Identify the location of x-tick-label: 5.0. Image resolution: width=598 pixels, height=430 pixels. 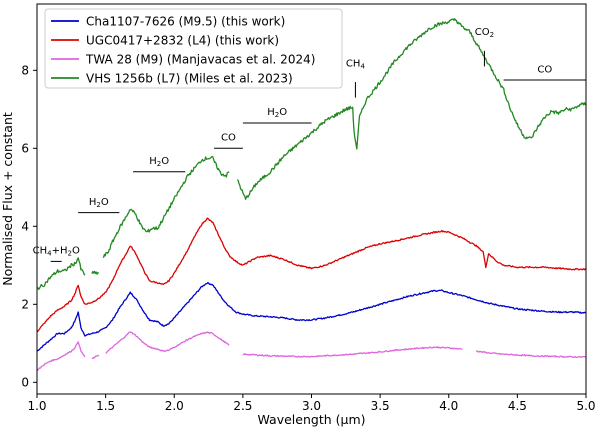
(585, 406).